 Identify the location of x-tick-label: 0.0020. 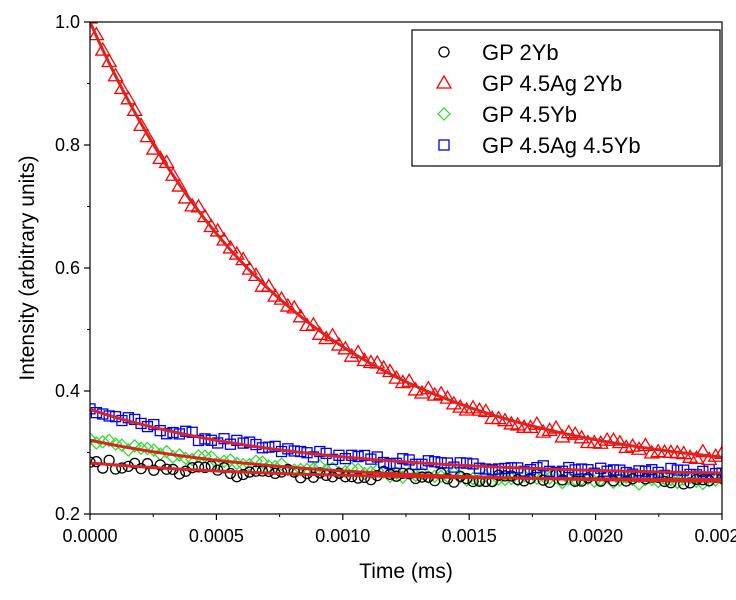
(595, 536).